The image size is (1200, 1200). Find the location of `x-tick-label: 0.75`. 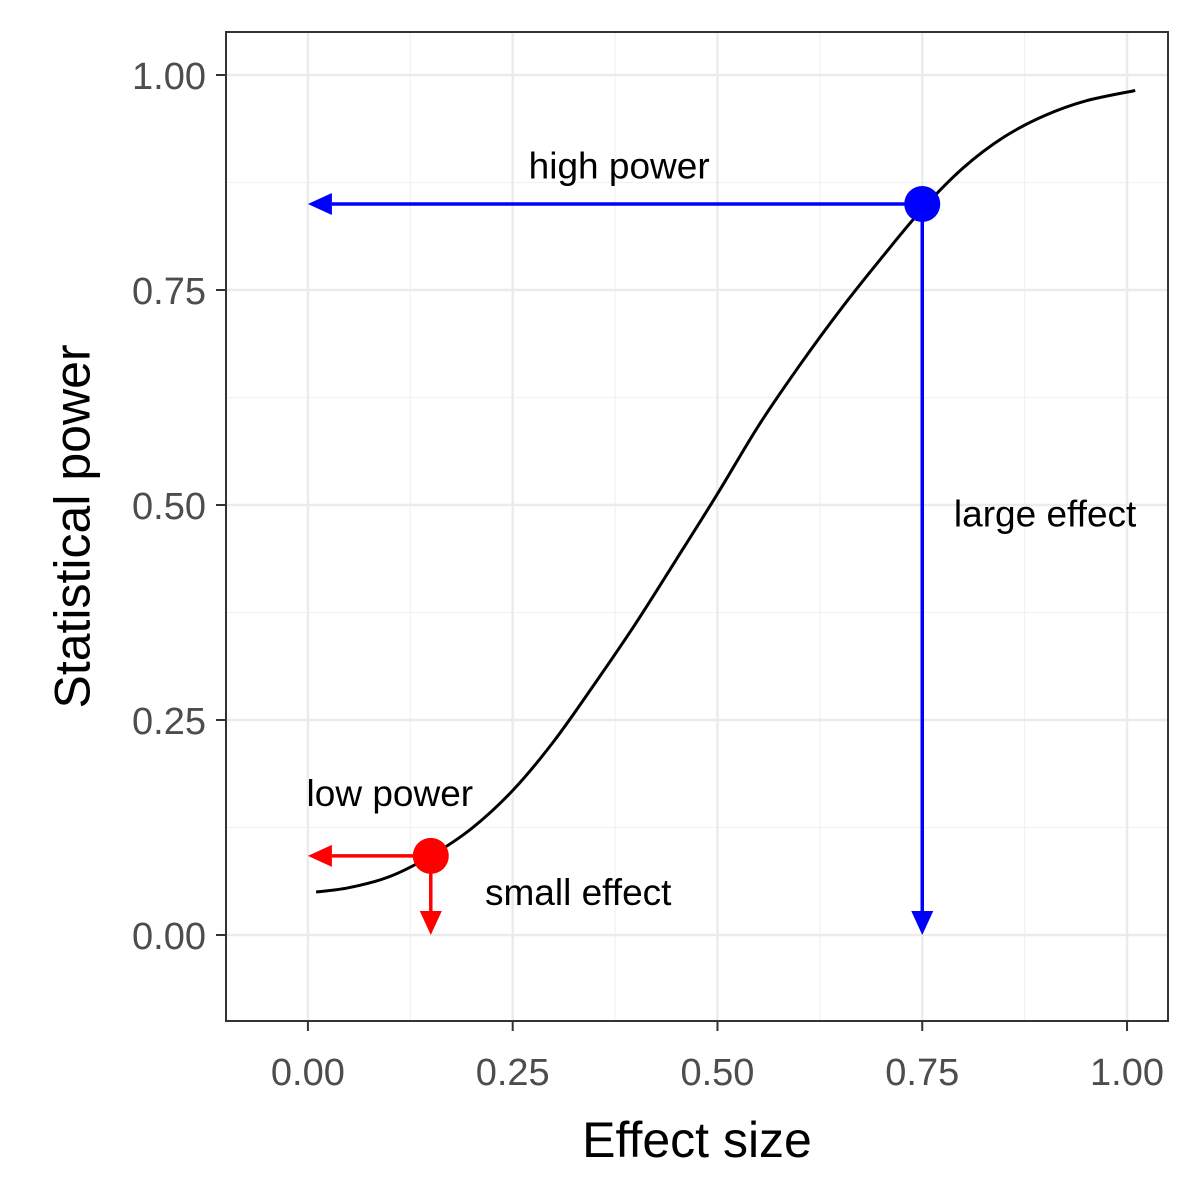

x-tick-label: 0.75 is located at coordinates (922, 1073).